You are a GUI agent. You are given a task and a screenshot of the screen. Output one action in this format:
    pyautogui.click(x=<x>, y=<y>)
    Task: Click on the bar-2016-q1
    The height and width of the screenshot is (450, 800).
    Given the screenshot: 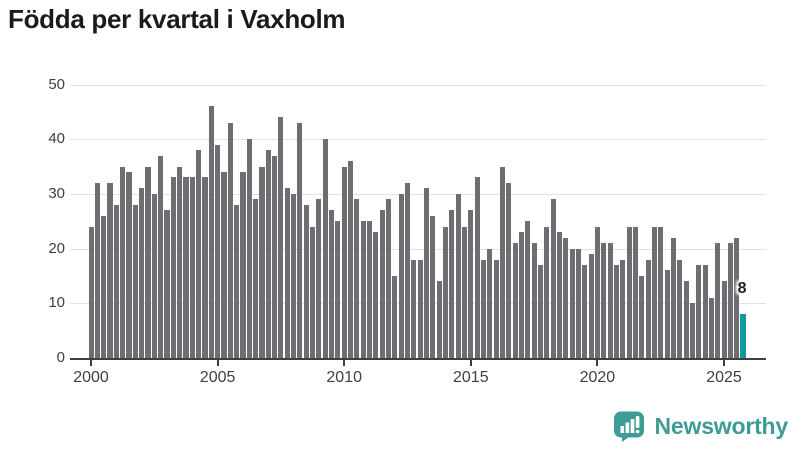 What is the action you would take?
    pyautogui.click(x=496, y=308)
    